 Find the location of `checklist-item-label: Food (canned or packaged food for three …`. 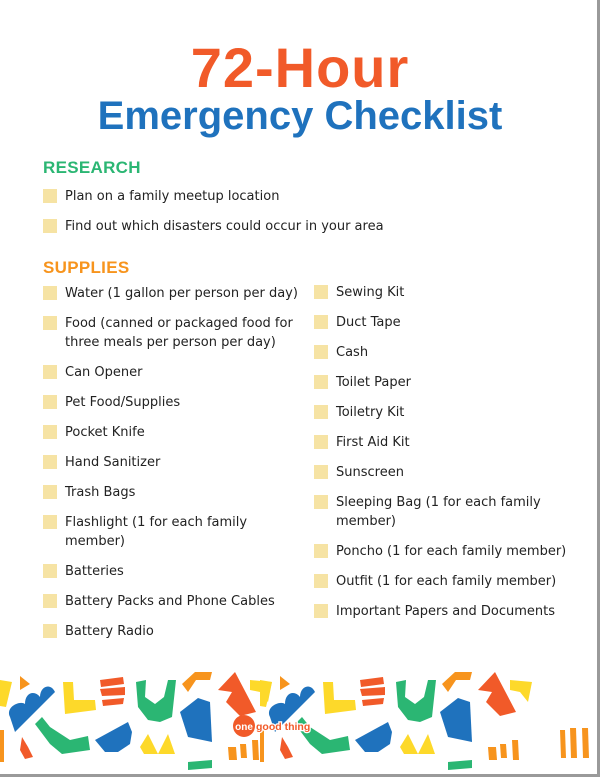

checklist-item-label: Food (canned or packaged food for three … is located at coordinates (179, 333).